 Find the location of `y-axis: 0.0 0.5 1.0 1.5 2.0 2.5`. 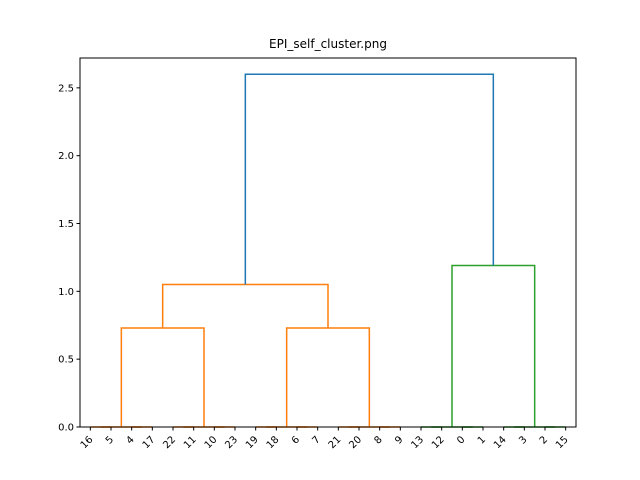

y-axis: 0.0 0.5 1.0 1.5 2.0 2.5 is located at coordinates (69, 258).